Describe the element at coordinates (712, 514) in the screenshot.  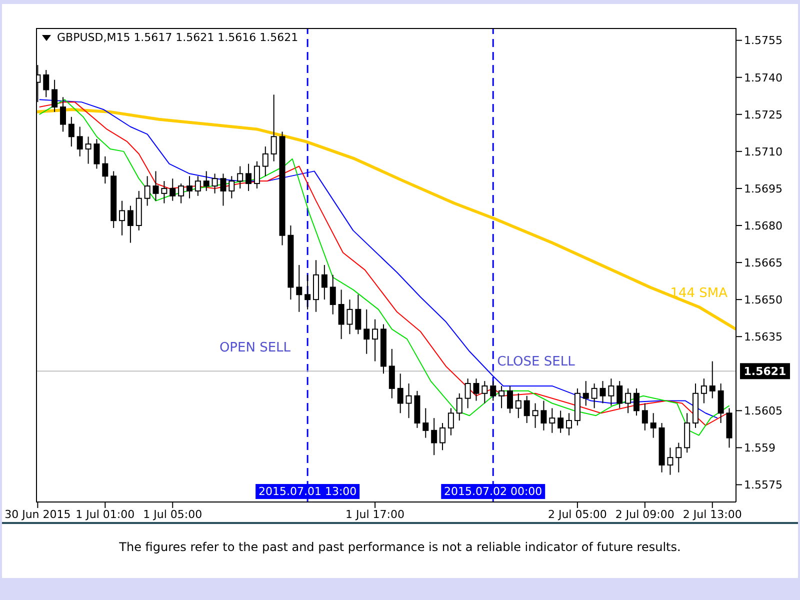
I see `x-tick-label: 2 Jul 13:00` at that location.